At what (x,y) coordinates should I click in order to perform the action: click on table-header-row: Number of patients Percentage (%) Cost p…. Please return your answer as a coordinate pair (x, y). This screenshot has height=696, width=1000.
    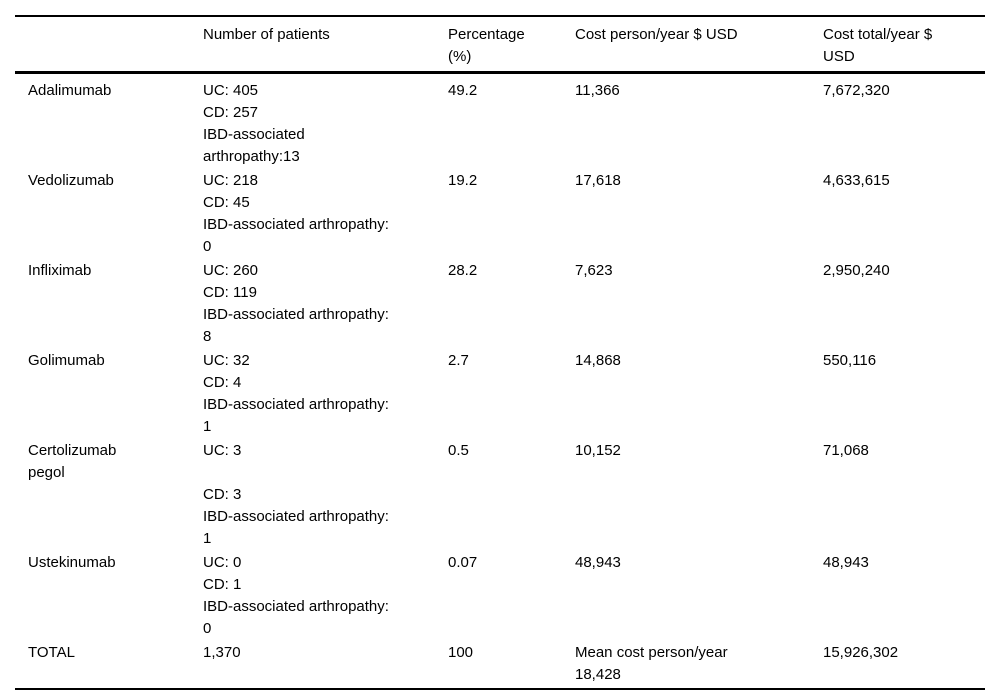
    Looking at the image, I should click on (500, 44).